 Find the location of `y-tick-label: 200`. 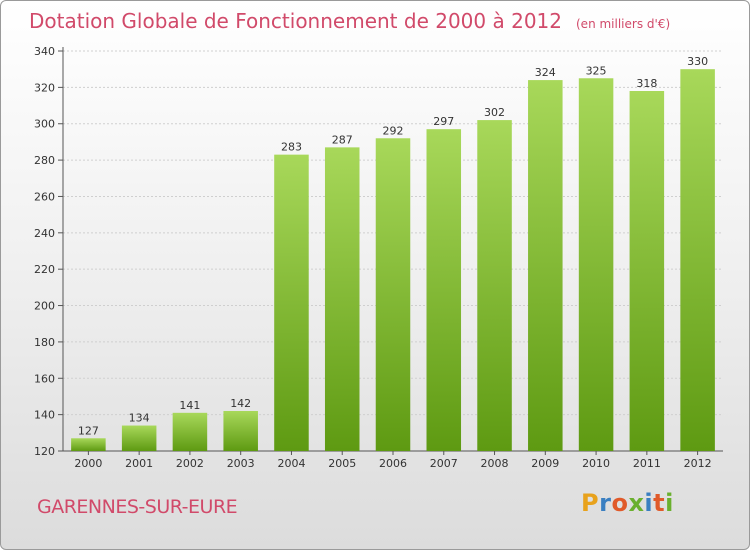

y-tick-label: 200 is located at coordinates (44, 306).